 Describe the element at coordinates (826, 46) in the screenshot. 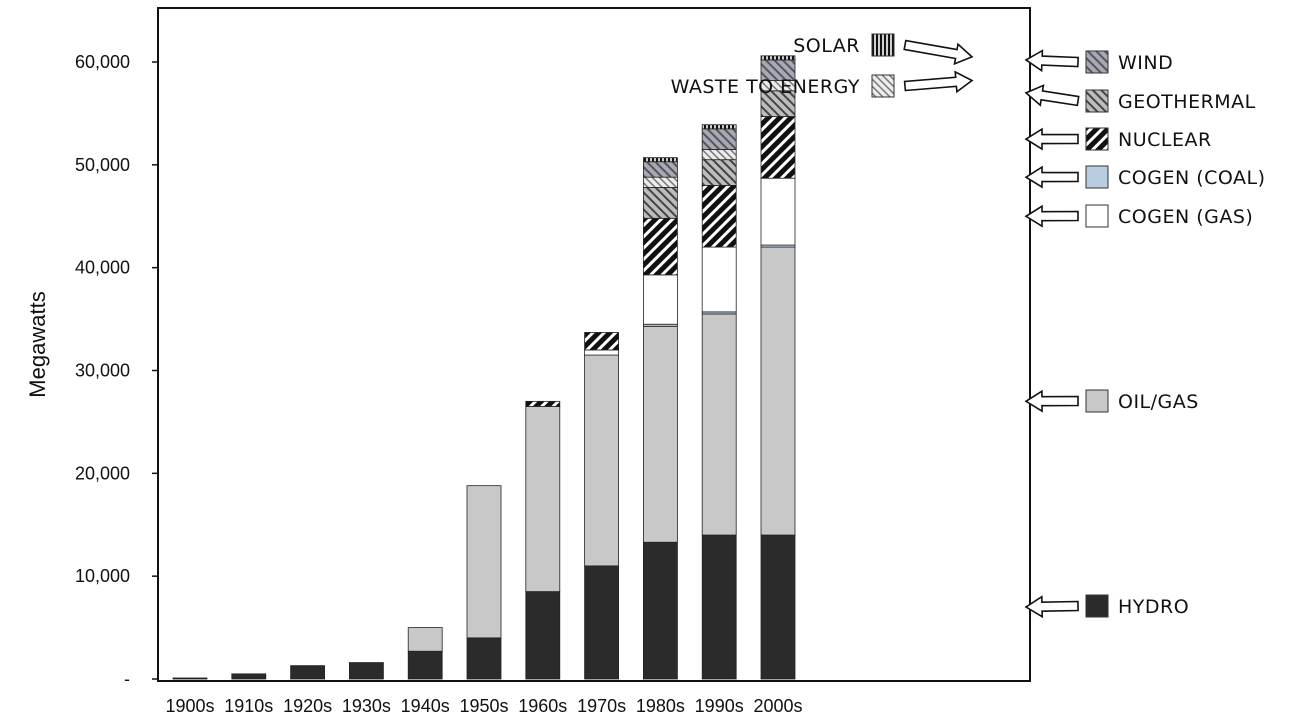

I see `legend-label-solar: SOLAR` at that location.